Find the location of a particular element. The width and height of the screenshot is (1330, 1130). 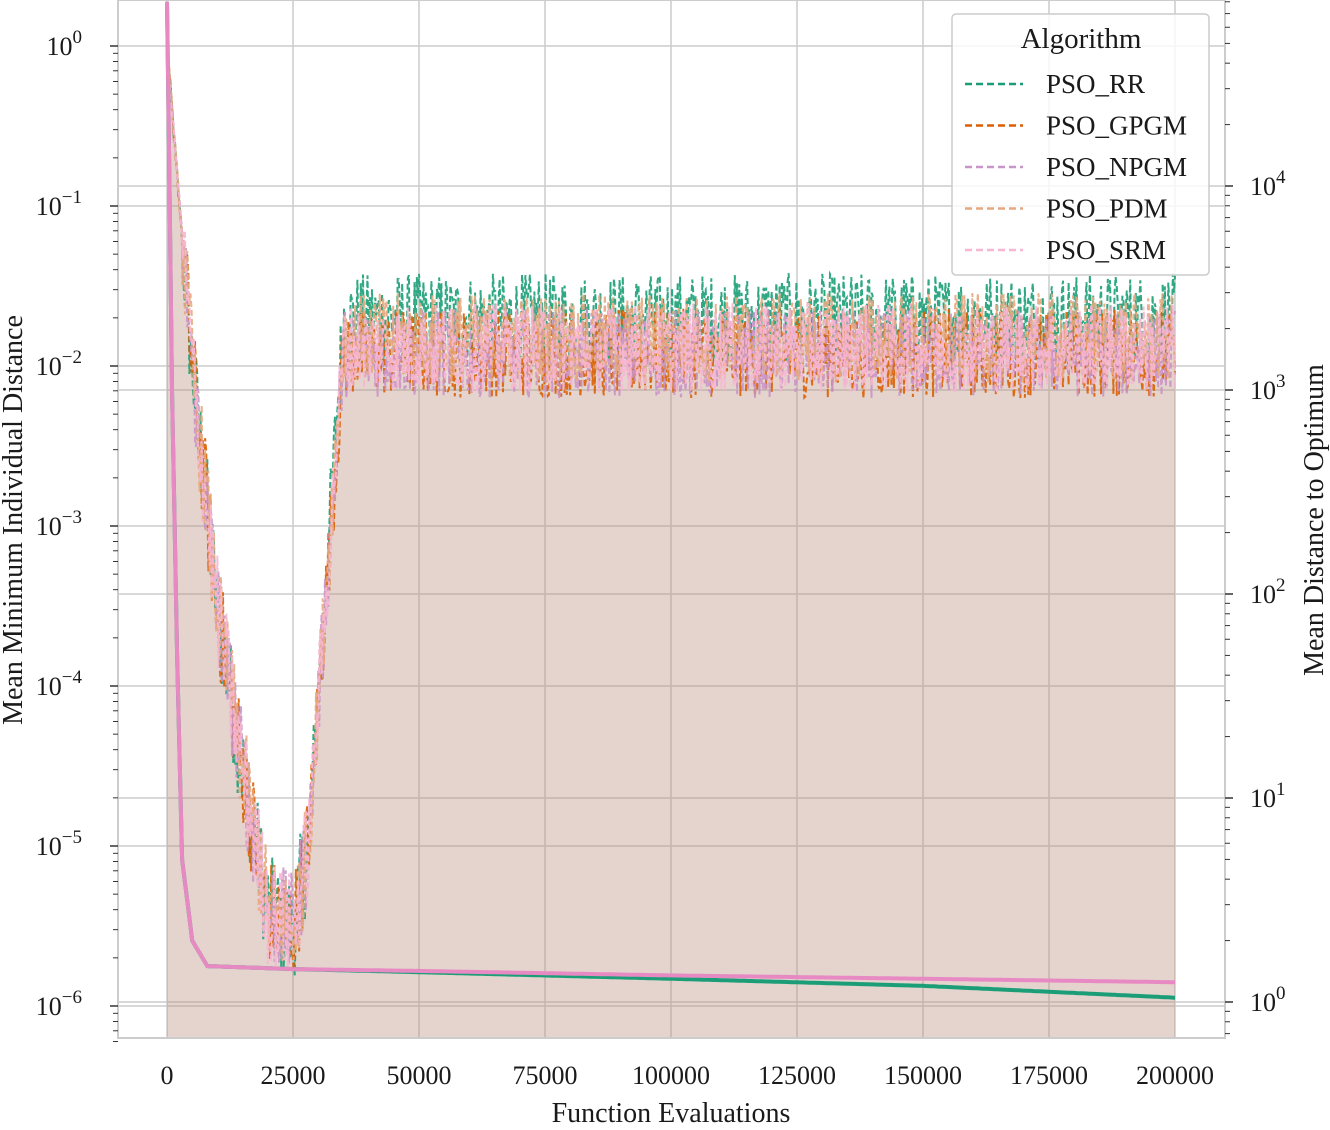

x-tick-label: 125000 is located at coordinates (797, 1075).